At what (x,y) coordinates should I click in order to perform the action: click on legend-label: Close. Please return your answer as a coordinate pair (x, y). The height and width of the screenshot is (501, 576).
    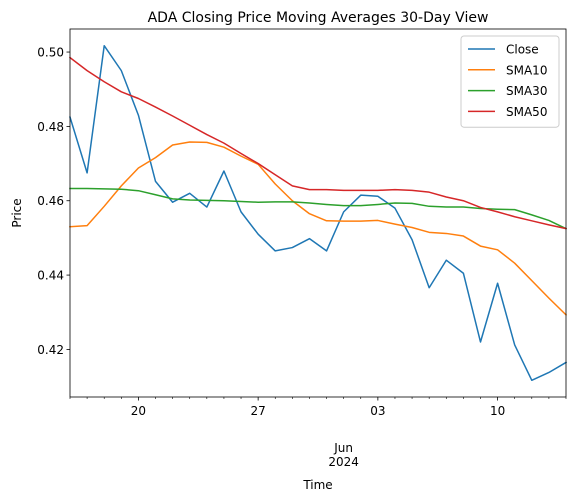
    Looking at the image, I should click on (522, 50).